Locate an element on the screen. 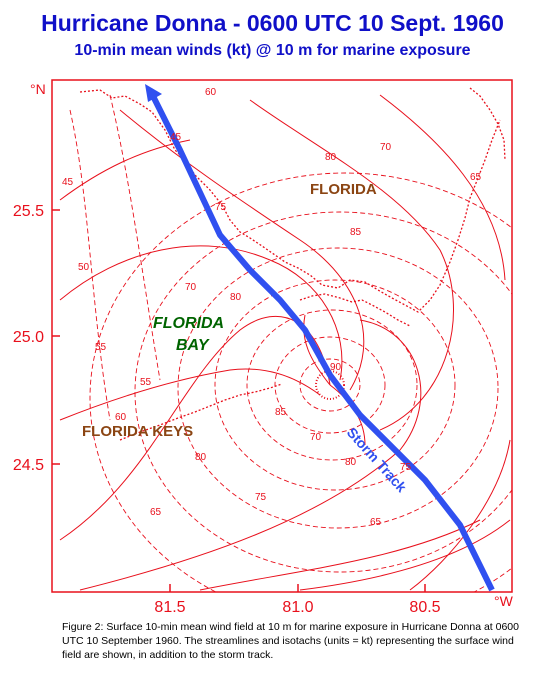 The image size is (545, 674). lon-tick-label: 80.5 is located at coordinates (424, 607).